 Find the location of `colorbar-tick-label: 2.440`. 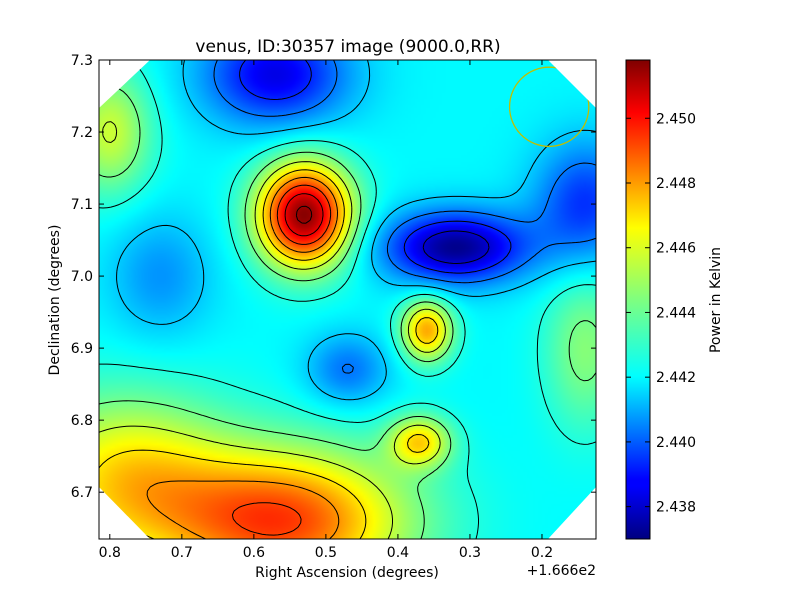

colorbar-tick-label: 2.440 is located at coordinates (676, 443).